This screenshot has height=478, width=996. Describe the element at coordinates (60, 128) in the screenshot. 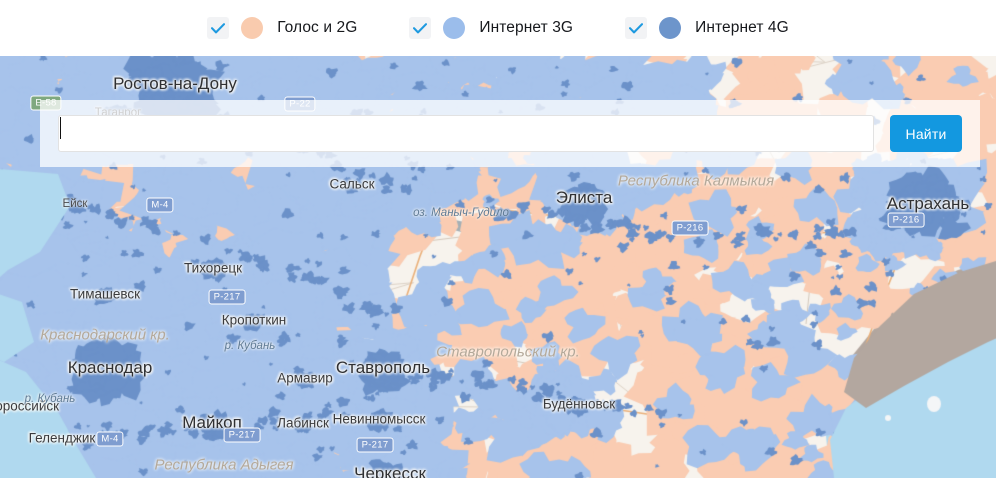

I see `text-cursor` at that location.